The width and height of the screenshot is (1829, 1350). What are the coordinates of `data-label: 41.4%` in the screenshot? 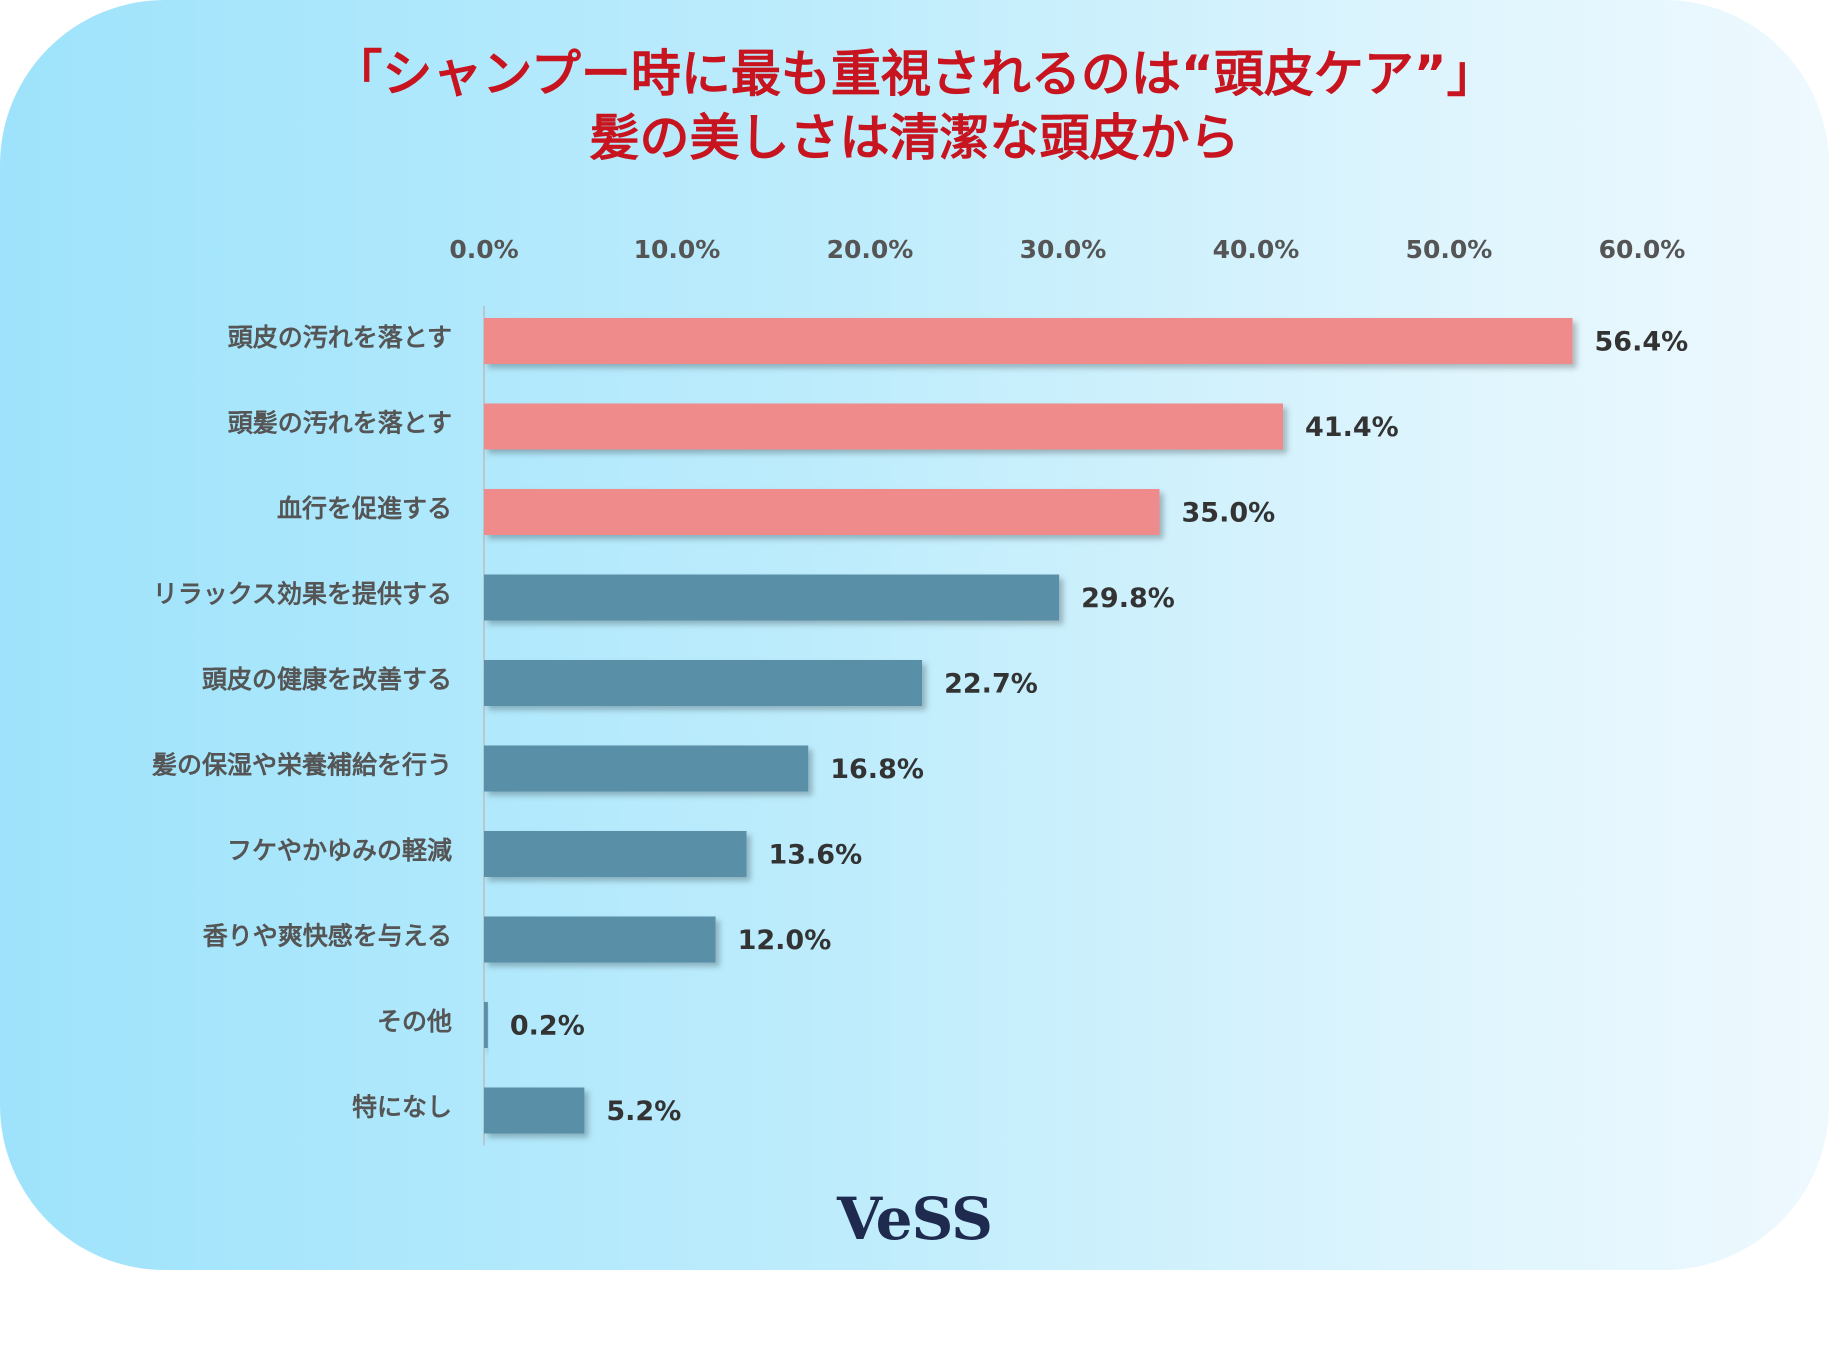 It's located at (1352, 427).